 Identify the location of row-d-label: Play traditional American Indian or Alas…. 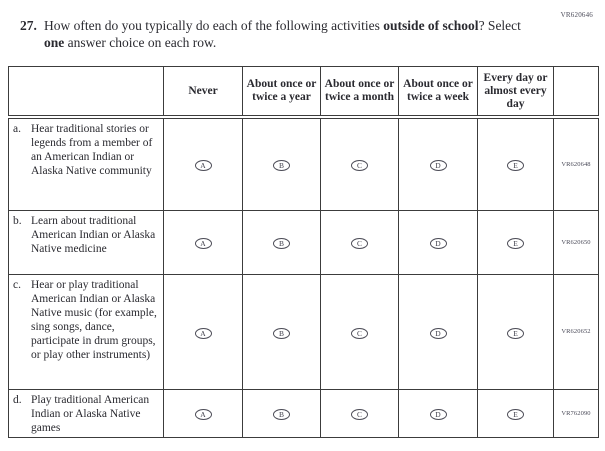
(90, 413).